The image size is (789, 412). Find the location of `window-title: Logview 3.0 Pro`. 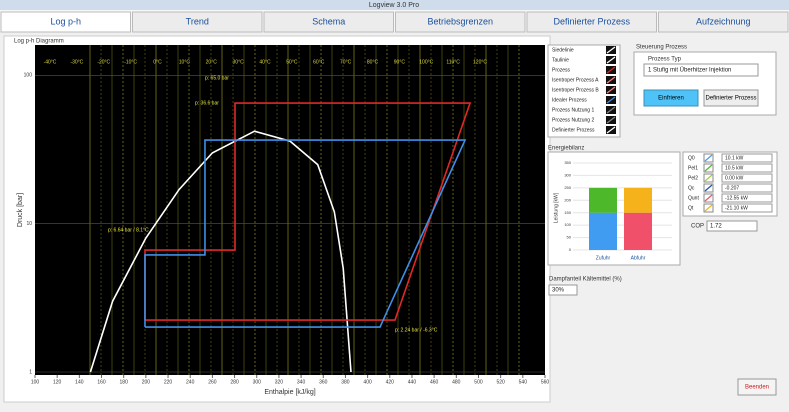

window-title: Logview 3.0 Pro is located at coordinates (394, 5).